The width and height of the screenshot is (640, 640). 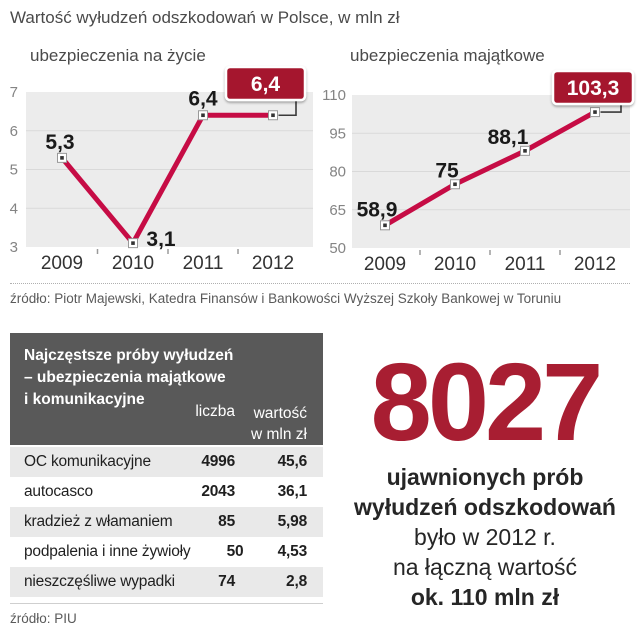 What do you see at coordinates (279, 434) in the screenshot?
I see `column-header-value-line2: w mln zł` at bounding box center [279, 434].